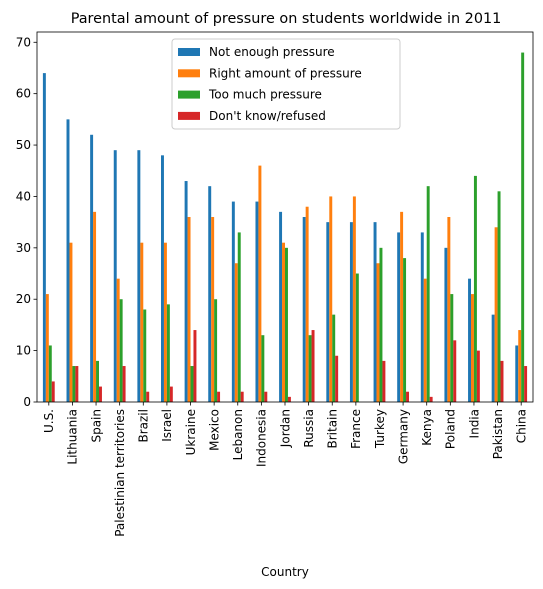  I want to click on x-tick-label: Ukraine, so click(191, 432).